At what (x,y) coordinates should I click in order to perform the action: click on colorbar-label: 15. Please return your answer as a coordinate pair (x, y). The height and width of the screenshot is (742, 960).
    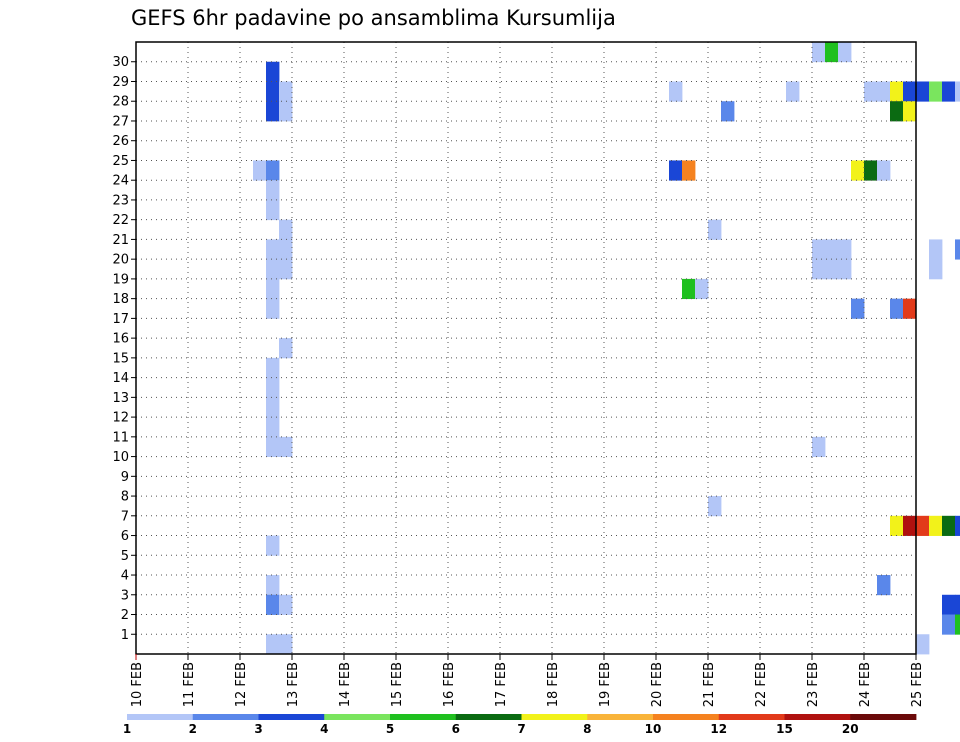
    Looking at the image, I should click on (784, 729).